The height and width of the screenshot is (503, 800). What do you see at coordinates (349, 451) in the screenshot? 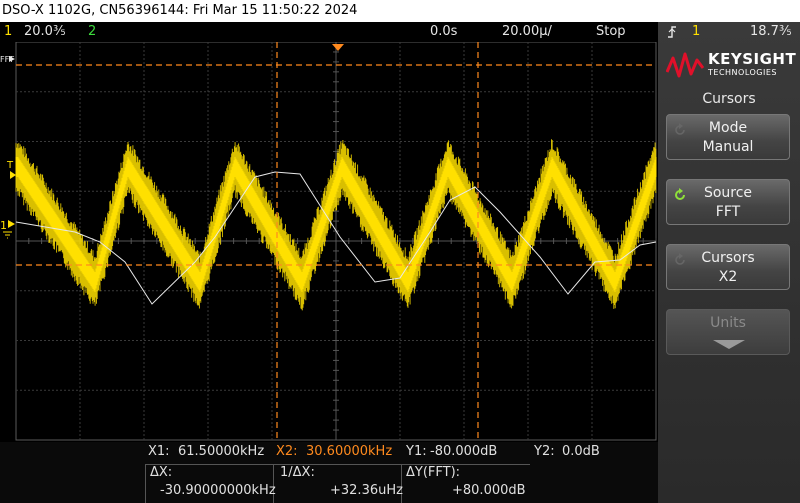
I see `x2-value: 30.60000kHz` at bounding box center [349, 451].